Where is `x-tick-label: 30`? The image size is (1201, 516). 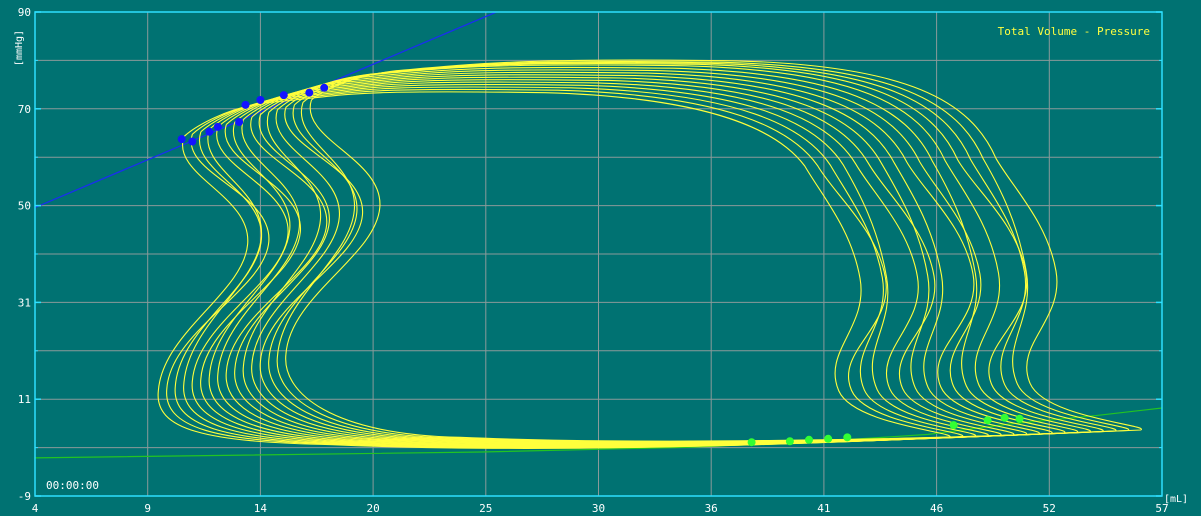 x-tick-label: 30 is located at coordinates (598, 508).